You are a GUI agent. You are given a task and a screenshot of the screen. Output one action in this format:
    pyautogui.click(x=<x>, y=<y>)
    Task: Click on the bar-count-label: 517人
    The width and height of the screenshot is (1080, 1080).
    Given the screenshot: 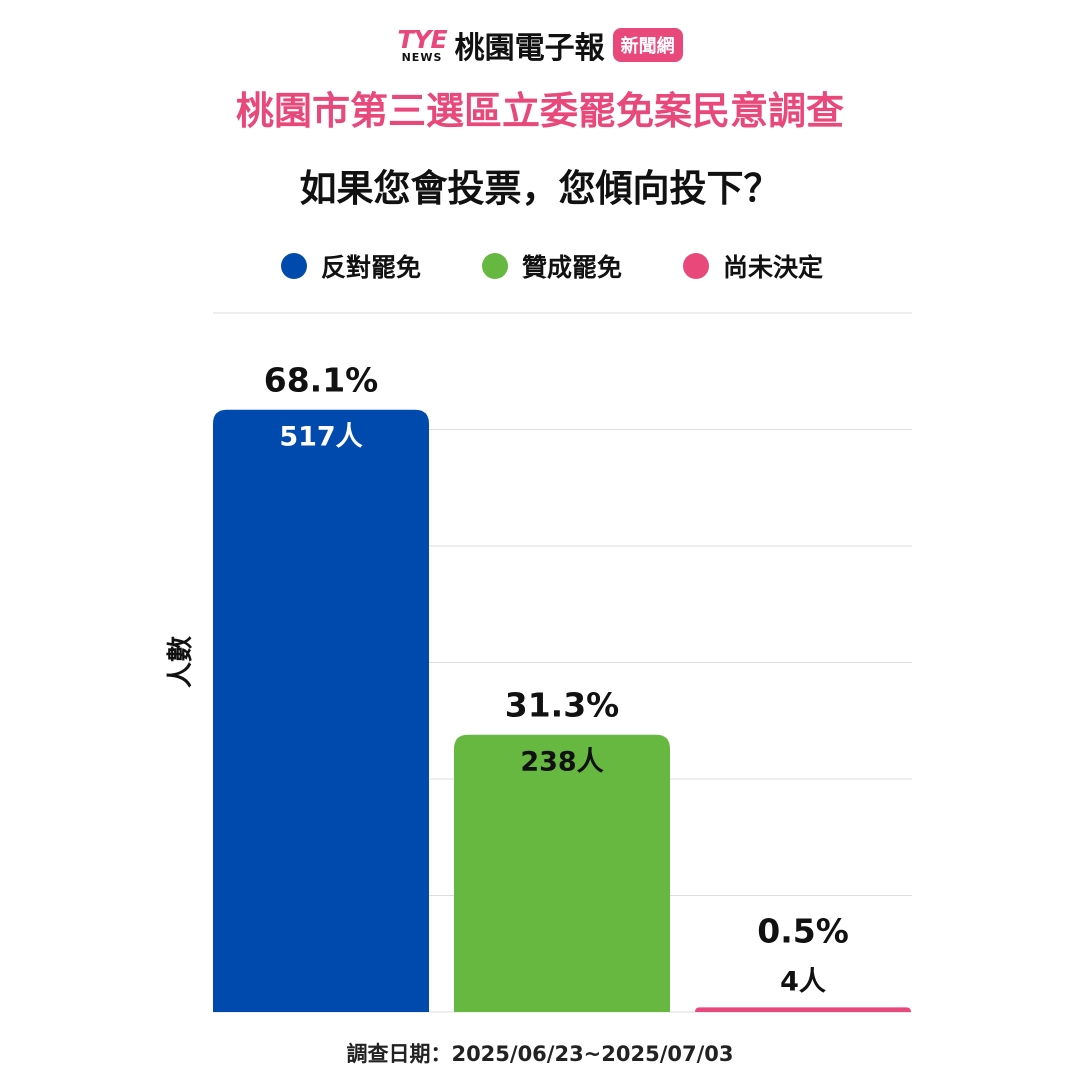 What is the action you would take?
    pyautogui.click(x=320, y=437)
    